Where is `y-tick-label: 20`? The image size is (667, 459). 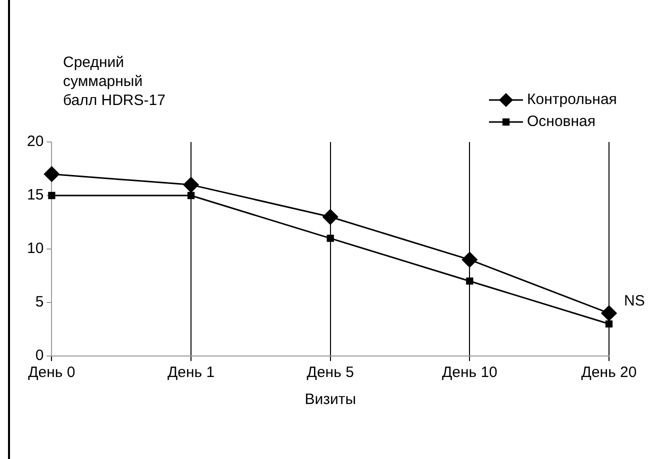
y-tick-label: 20 is located at coordinates (35, 141).